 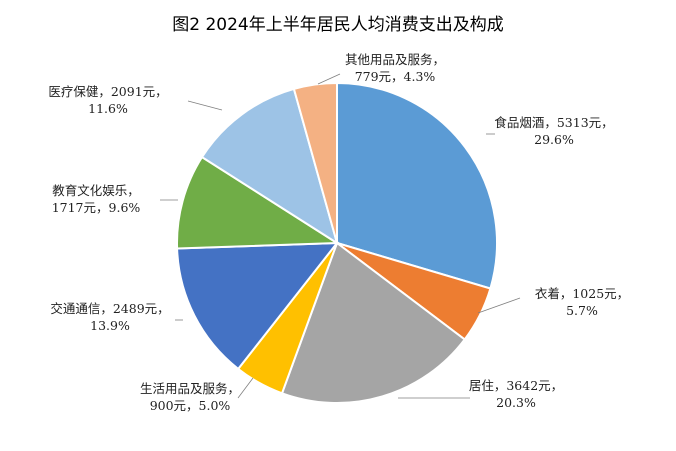 I want to click on data-label-line1: 教育文化娱乐，, so click(x=96, y=190).